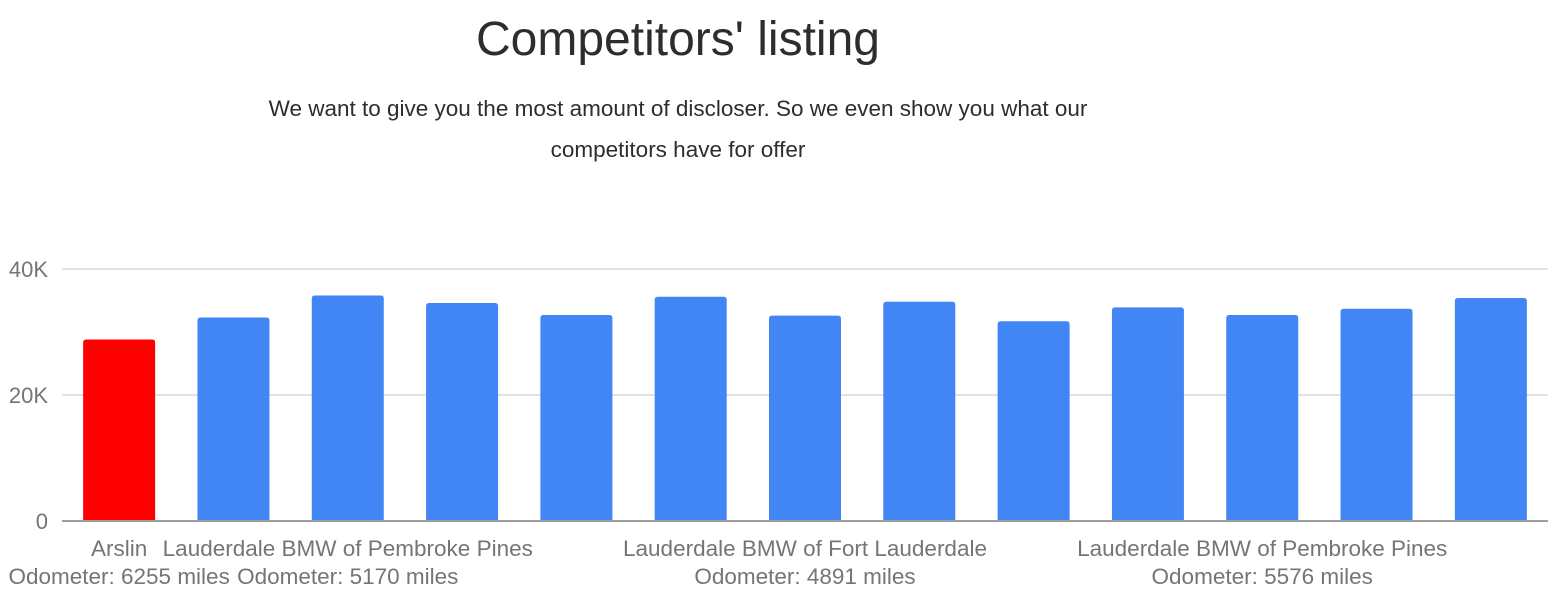 The height and width of the screenshot is (600, 1561). What do you see at coordinates (678, 39) in the screenshot?
I see `chart-title: Competitors' listing` at bounding box center [678, 39].